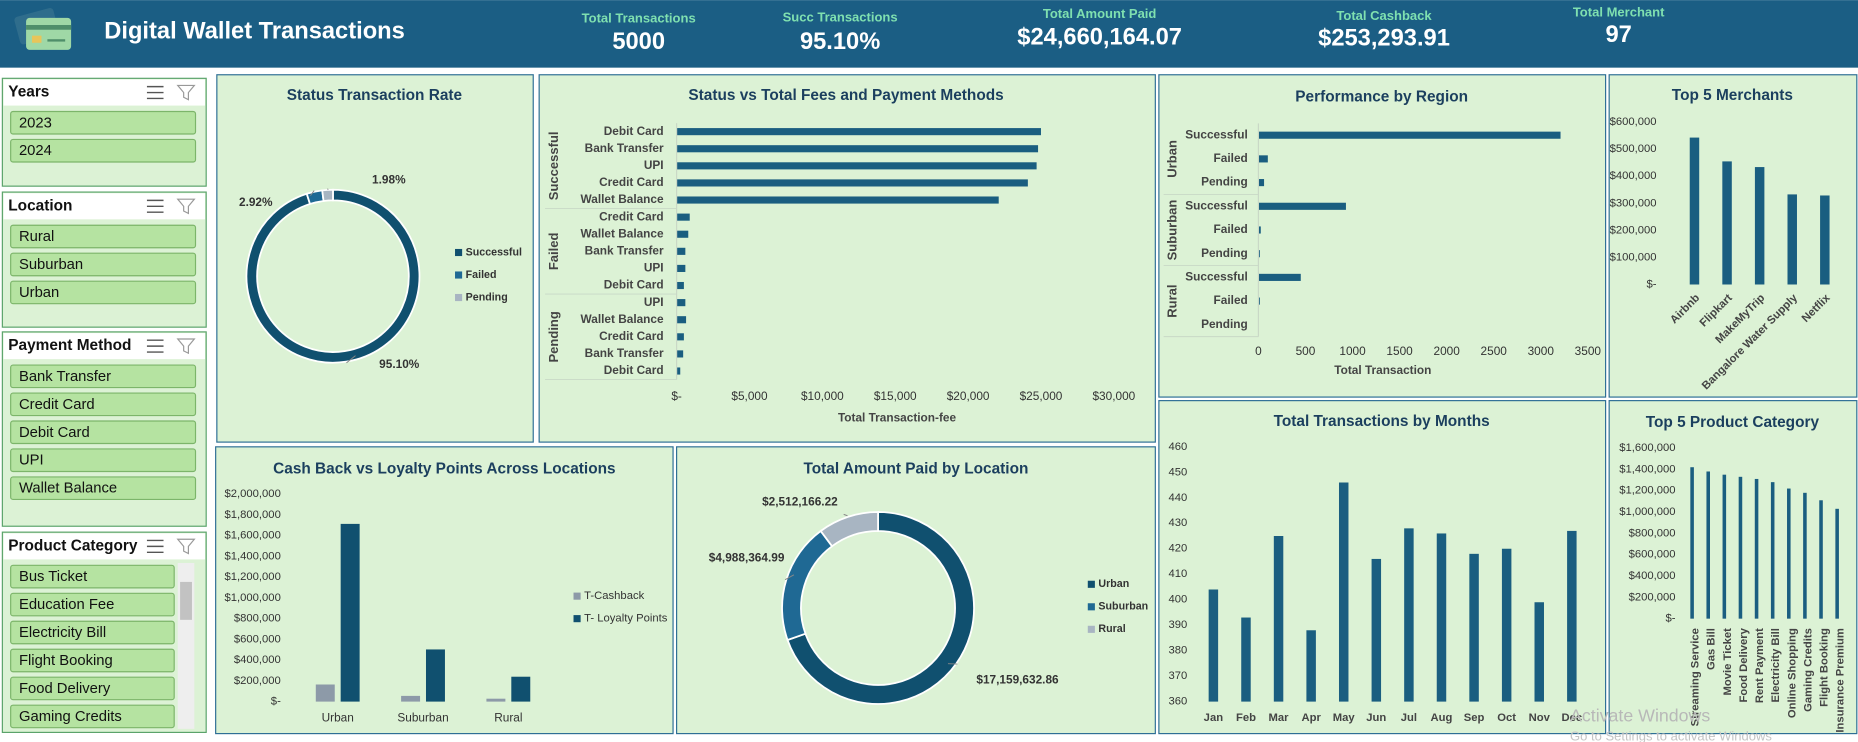 Image resolution: width=1858 pixels, height=742 pixels. Describe the element at coordinates (614, 596) in the screenshot. I see `legend-label: T-Cashback` at that location.